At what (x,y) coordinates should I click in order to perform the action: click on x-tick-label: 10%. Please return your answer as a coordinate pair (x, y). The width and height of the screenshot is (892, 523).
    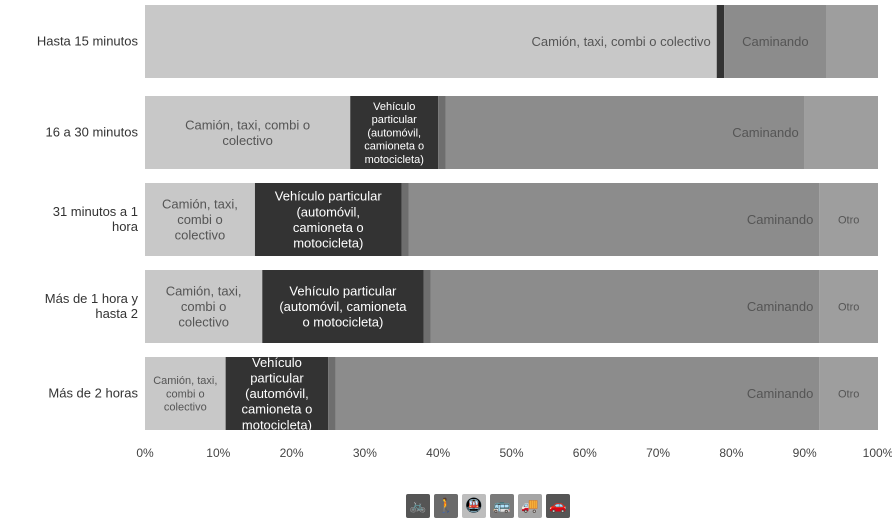
    Looking at the image, I should click on (218, 453).